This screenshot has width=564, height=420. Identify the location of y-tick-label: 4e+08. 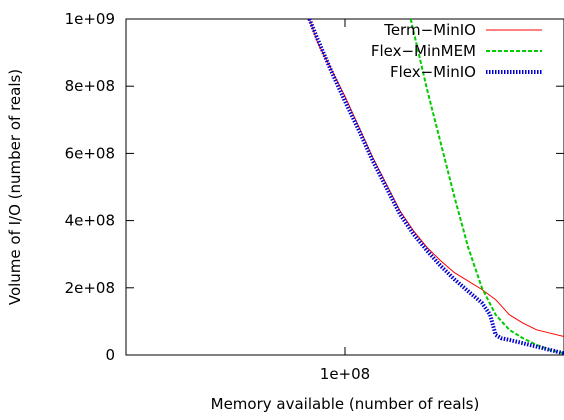
(90, 221).